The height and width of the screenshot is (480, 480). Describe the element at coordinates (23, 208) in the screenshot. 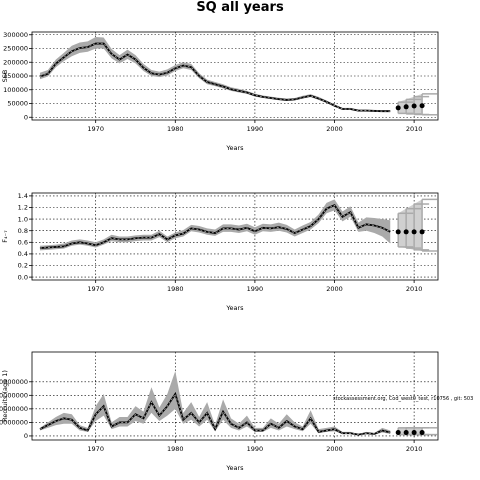

I see `y-tick-label: 1.2` at that location.